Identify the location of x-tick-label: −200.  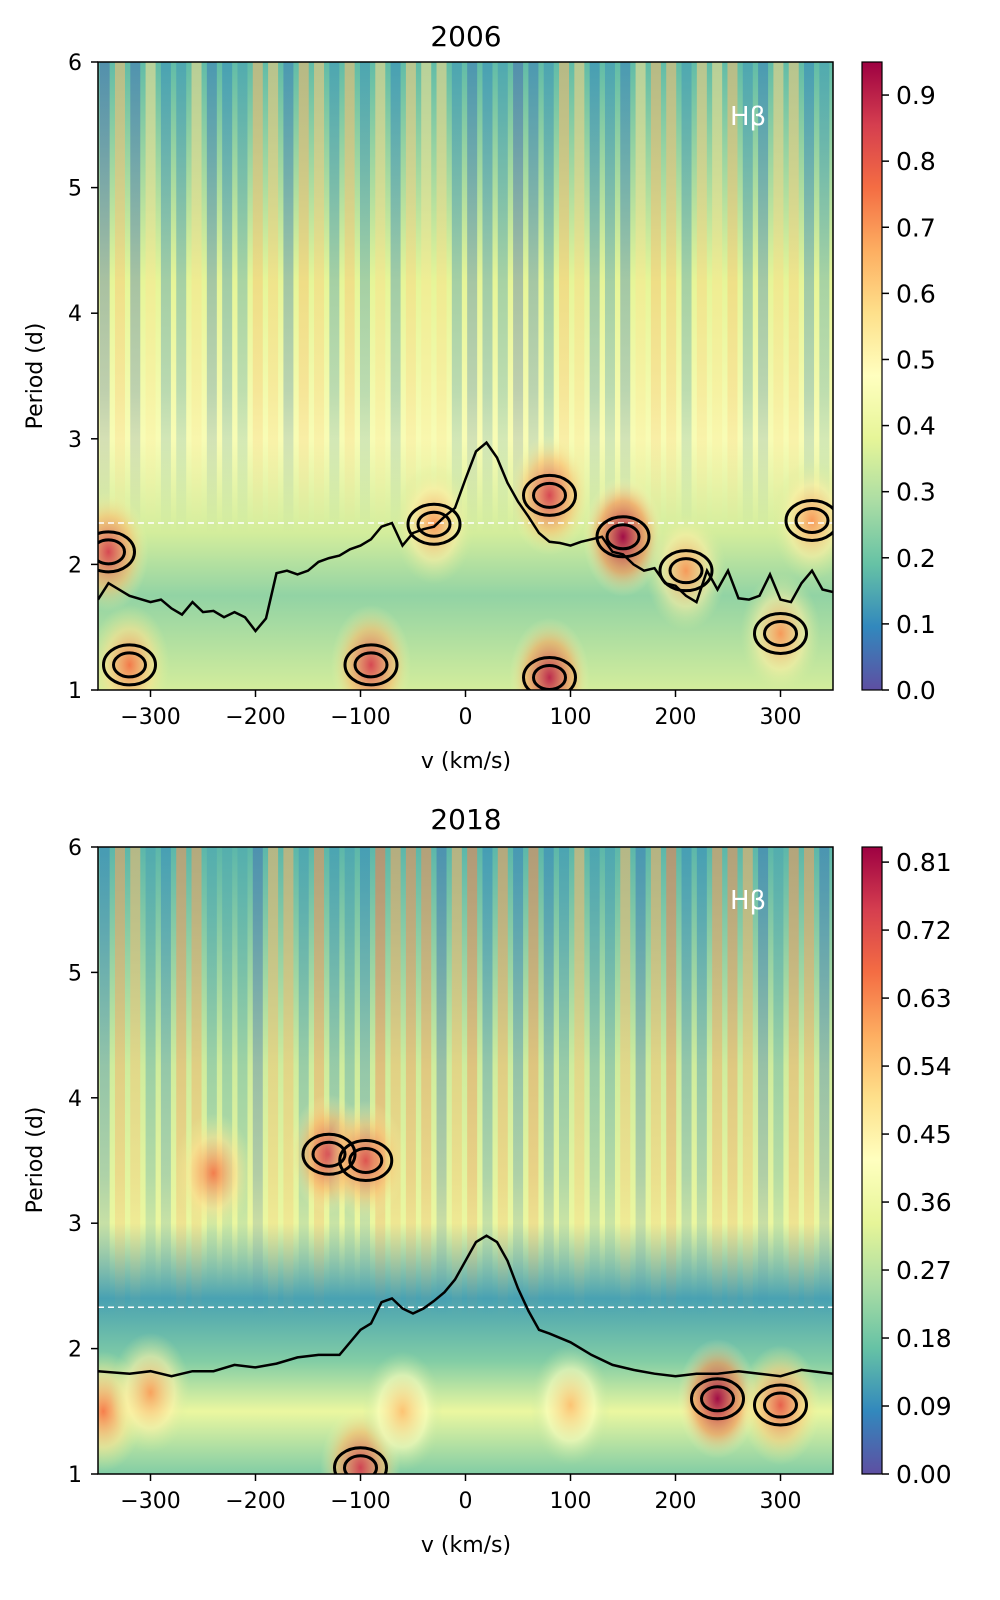
(255, 717).